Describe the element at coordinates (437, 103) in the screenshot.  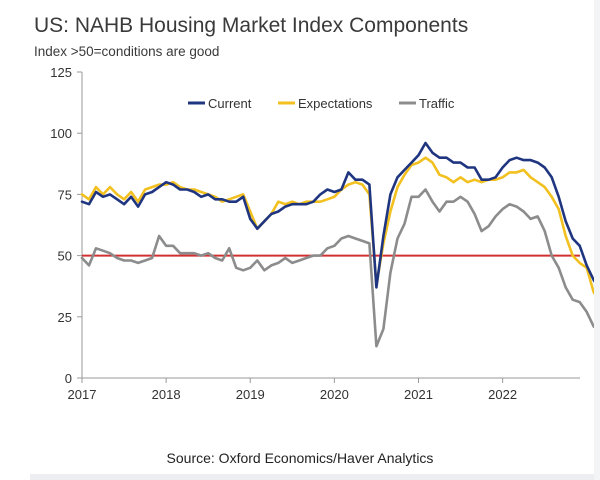
I see `legend-label-traffic: Traffic` at that location.